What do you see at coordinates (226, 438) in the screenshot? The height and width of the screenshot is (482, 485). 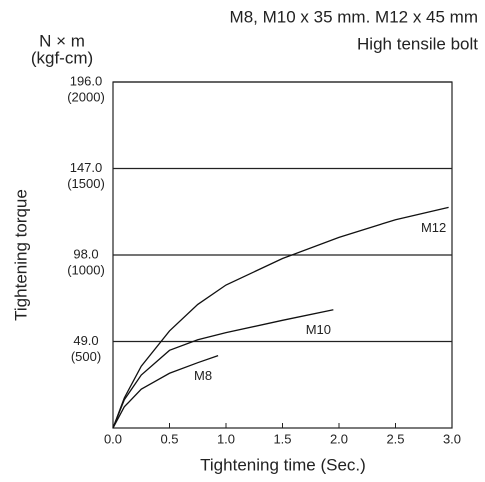 I see `x-tick-label: 1.0` at bounding box center [226, 438].